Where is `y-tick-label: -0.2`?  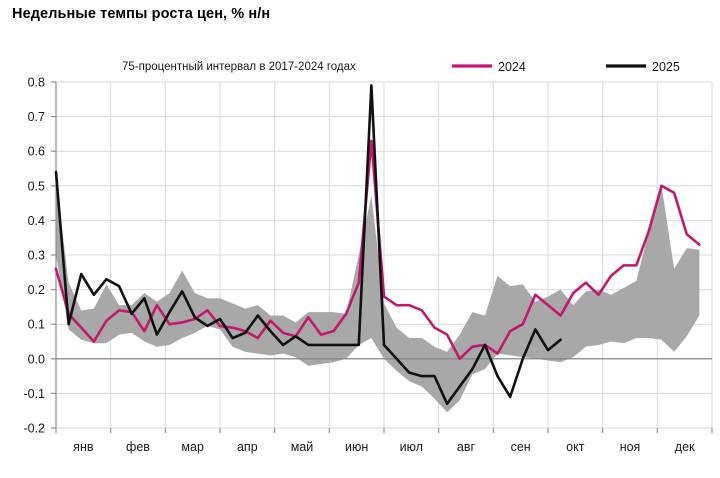
y-tick-label: -0.2 is located at coordinates (34, 429).